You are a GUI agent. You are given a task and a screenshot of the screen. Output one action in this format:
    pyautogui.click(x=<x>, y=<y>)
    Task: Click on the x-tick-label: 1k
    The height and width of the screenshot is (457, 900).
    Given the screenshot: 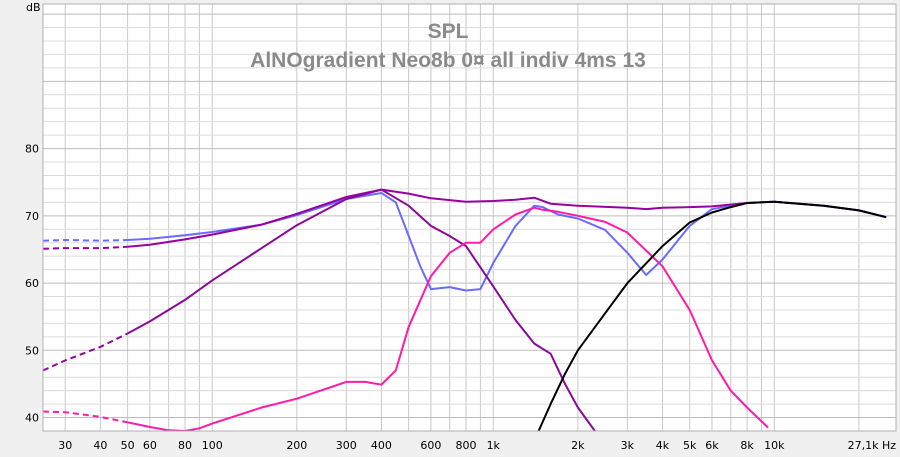 What is the action you would take?
    pyautogui.click(x=494, y=445)
    